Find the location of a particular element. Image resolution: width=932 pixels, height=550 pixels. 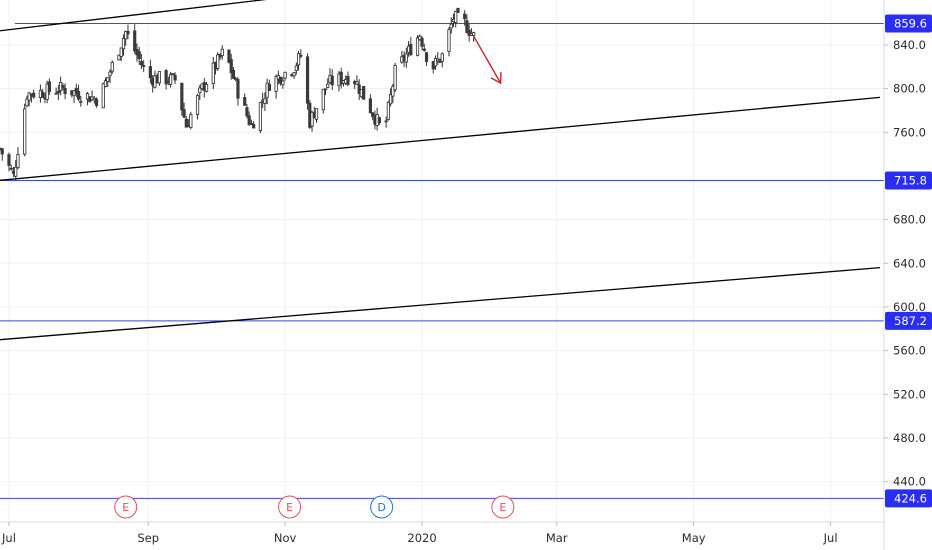

y-tick-label: 480.0 is located at coordinates (909, 438).